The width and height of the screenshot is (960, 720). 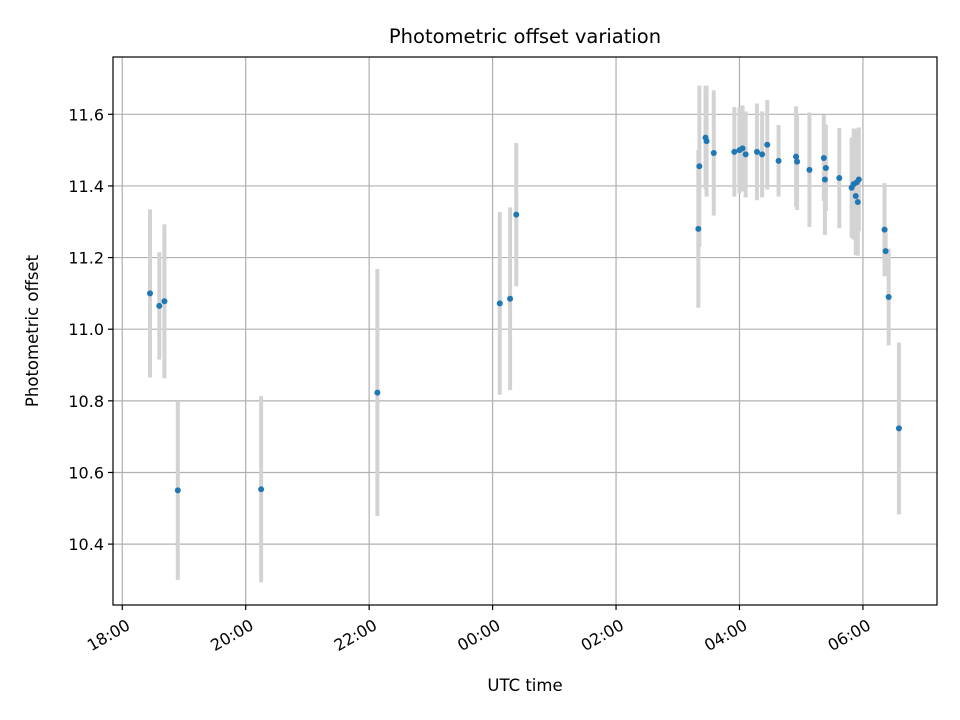 What do you see at coordinates (86, 472) in the screenshot?
I see `y-tick-label: 10.6` at bounding box center [86, 472].